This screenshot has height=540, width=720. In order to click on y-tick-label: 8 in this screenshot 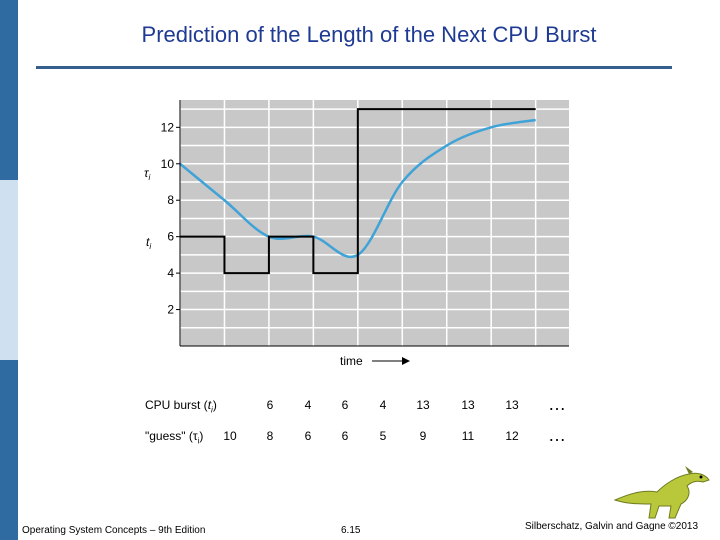, I will do `click(170, 200)`.